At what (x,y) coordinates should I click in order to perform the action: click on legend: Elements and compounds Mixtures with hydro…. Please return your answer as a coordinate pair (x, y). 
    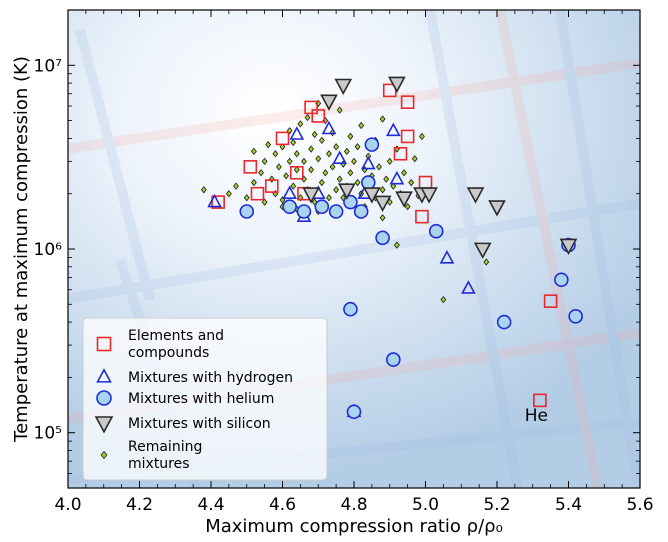
    Looking at the image, I should click on (205, 399).